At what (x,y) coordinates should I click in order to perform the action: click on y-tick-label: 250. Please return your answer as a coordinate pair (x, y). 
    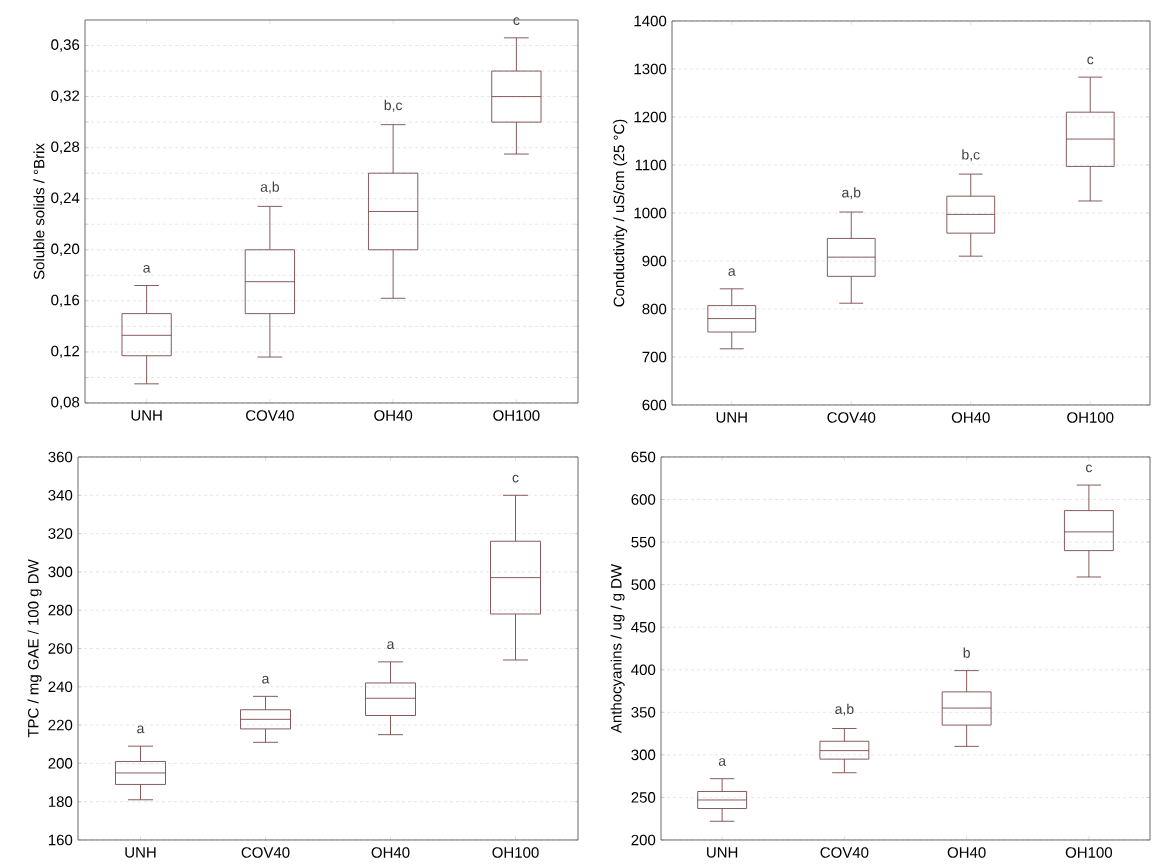
    Looking at the image, I should click on (643, 797).